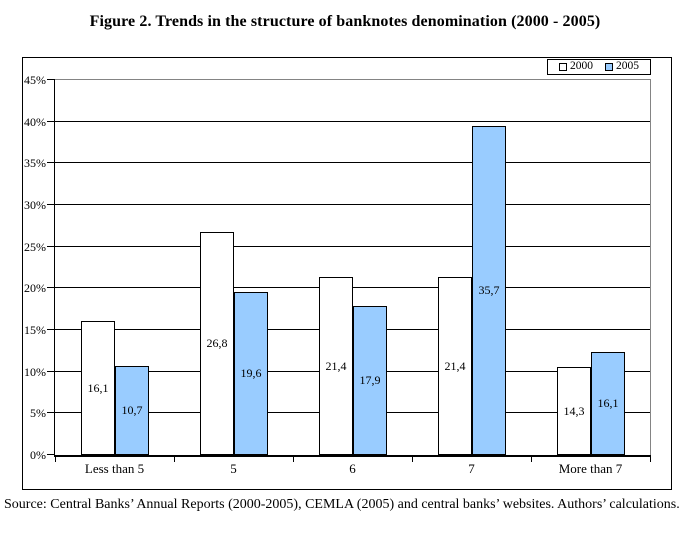 This screenshot has width=690, height=554. What do you see at coordinates (35, 121) in the screenshot?
I see `y-axis-label: 40%` at bounding box center [35, 121].